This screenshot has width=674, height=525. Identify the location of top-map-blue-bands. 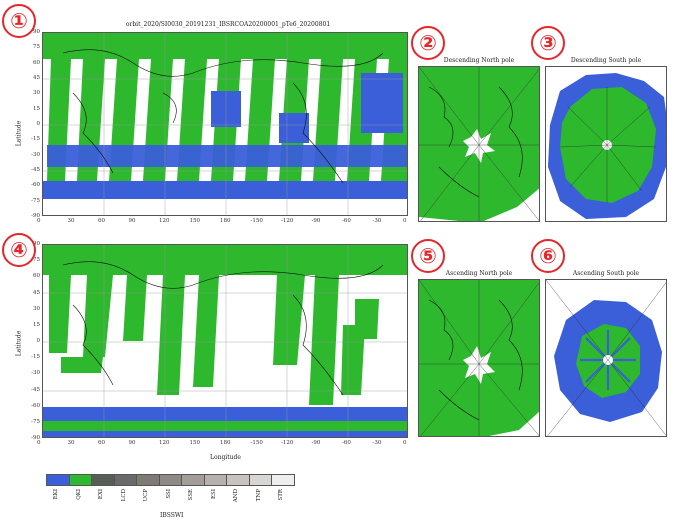
(225, 136).